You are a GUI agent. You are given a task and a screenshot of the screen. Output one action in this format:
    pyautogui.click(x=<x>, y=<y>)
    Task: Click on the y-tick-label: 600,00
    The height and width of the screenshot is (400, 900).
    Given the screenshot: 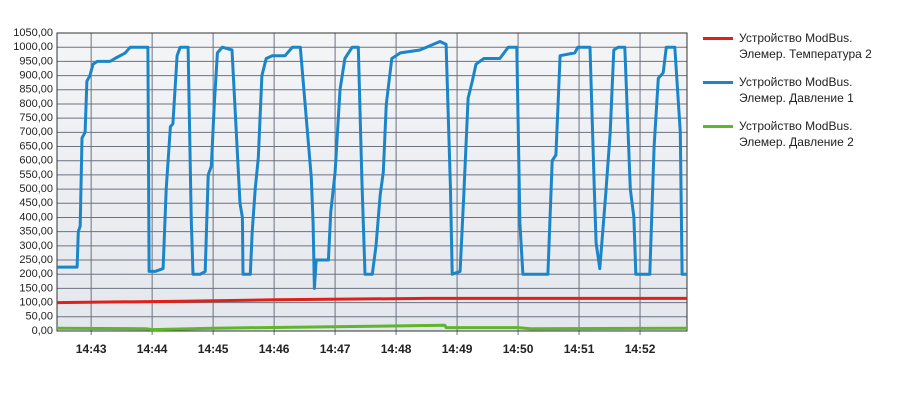 What is the action you would take?
    pyautogui.click(x=36, y=161)
    